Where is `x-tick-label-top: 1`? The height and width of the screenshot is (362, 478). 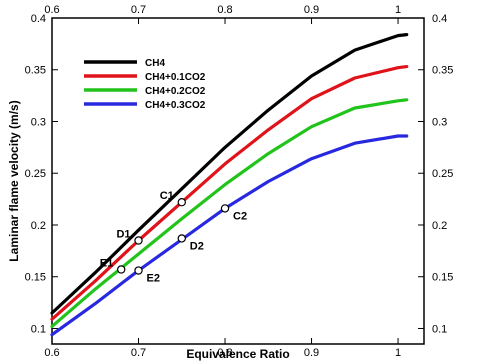 x-tick-label-top: 1 is located at coordinates (398, 10).